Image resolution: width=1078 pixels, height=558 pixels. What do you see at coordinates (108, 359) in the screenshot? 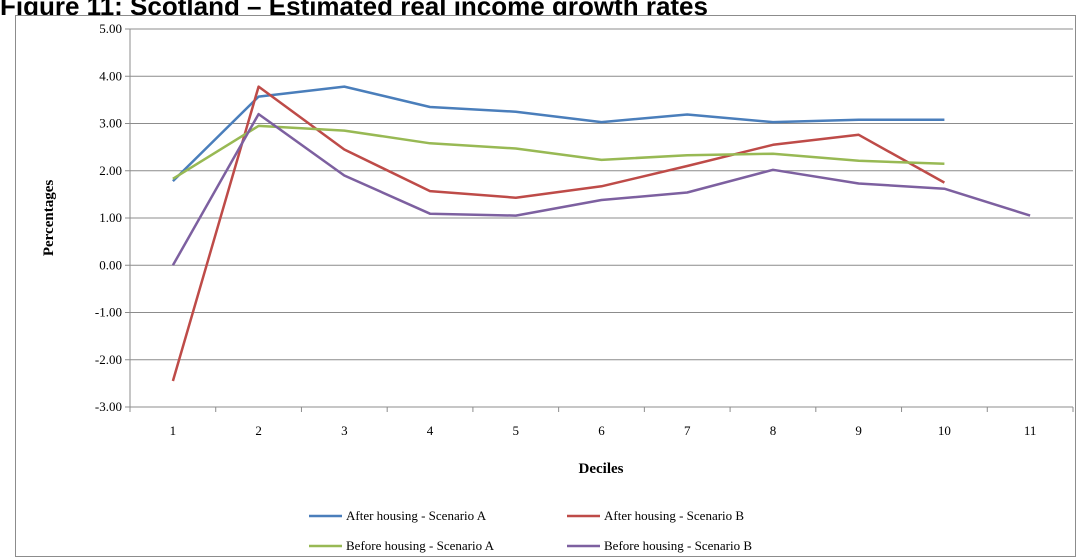
I see `y-tick-label: -2.00` at bounding box center [108, 359].